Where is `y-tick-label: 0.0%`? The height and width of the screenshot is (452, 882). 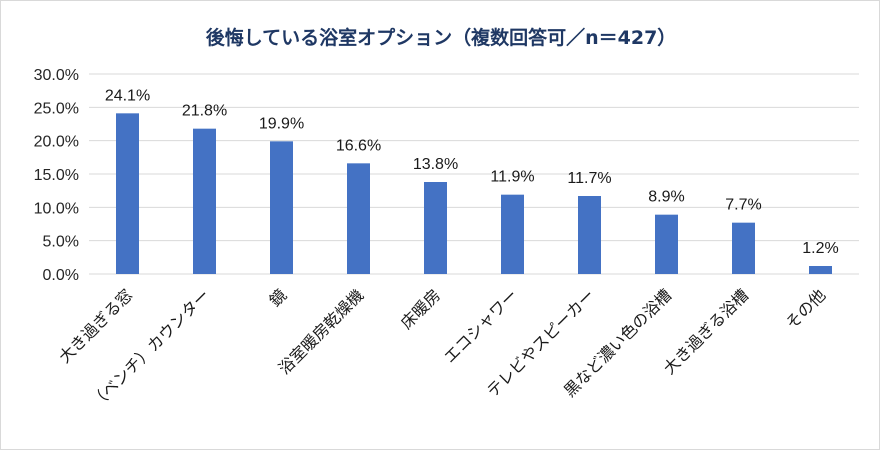 y-tick-label: 0.0% is located at coordinates (61, 275).